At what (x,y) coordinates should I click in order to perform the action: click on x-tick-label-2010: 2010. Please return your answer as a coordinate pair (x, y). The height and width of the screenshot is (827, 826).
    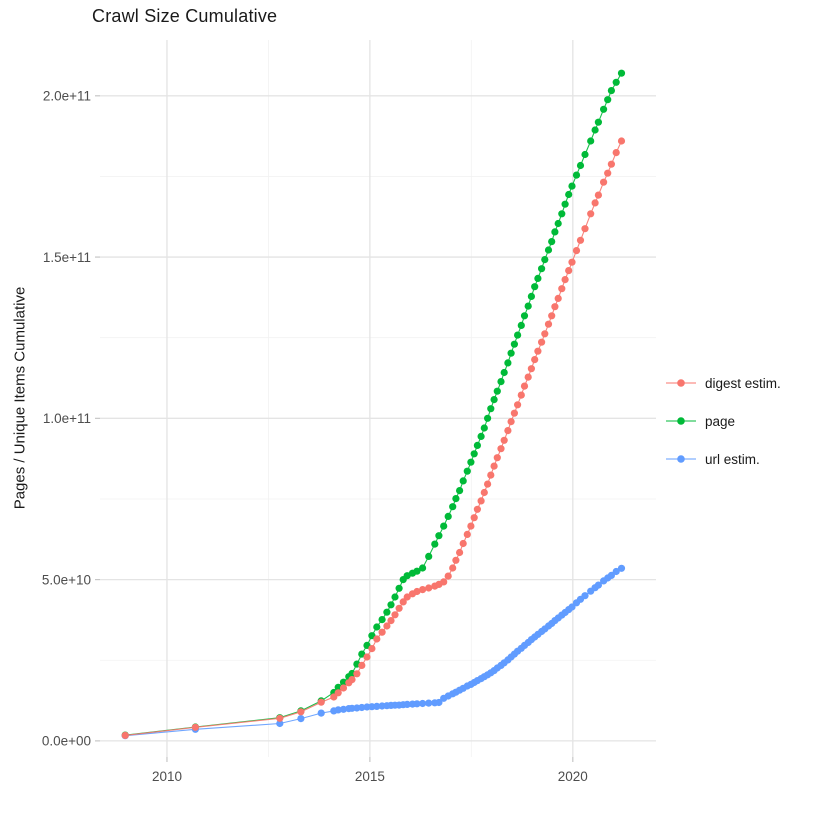
    Looking at the image, I should click on (167, 776).